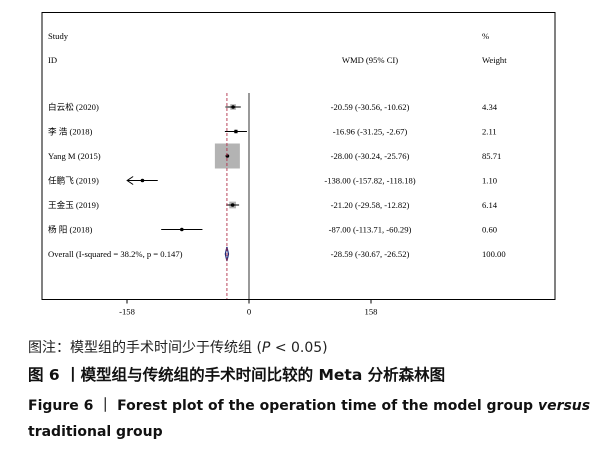 The width and height of the screenshot is (604, 449). Describe the element at coordinates (370, 107) in the screenshot. I see `study-ci-text: -20.59 (-30.56, -10.62)` at that location.